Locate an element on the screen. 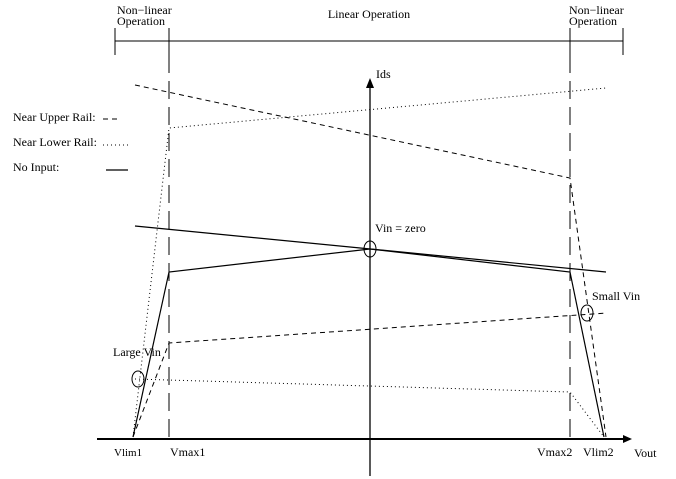  region-center-label: Linear Operation is located at coordinates (369, 14).